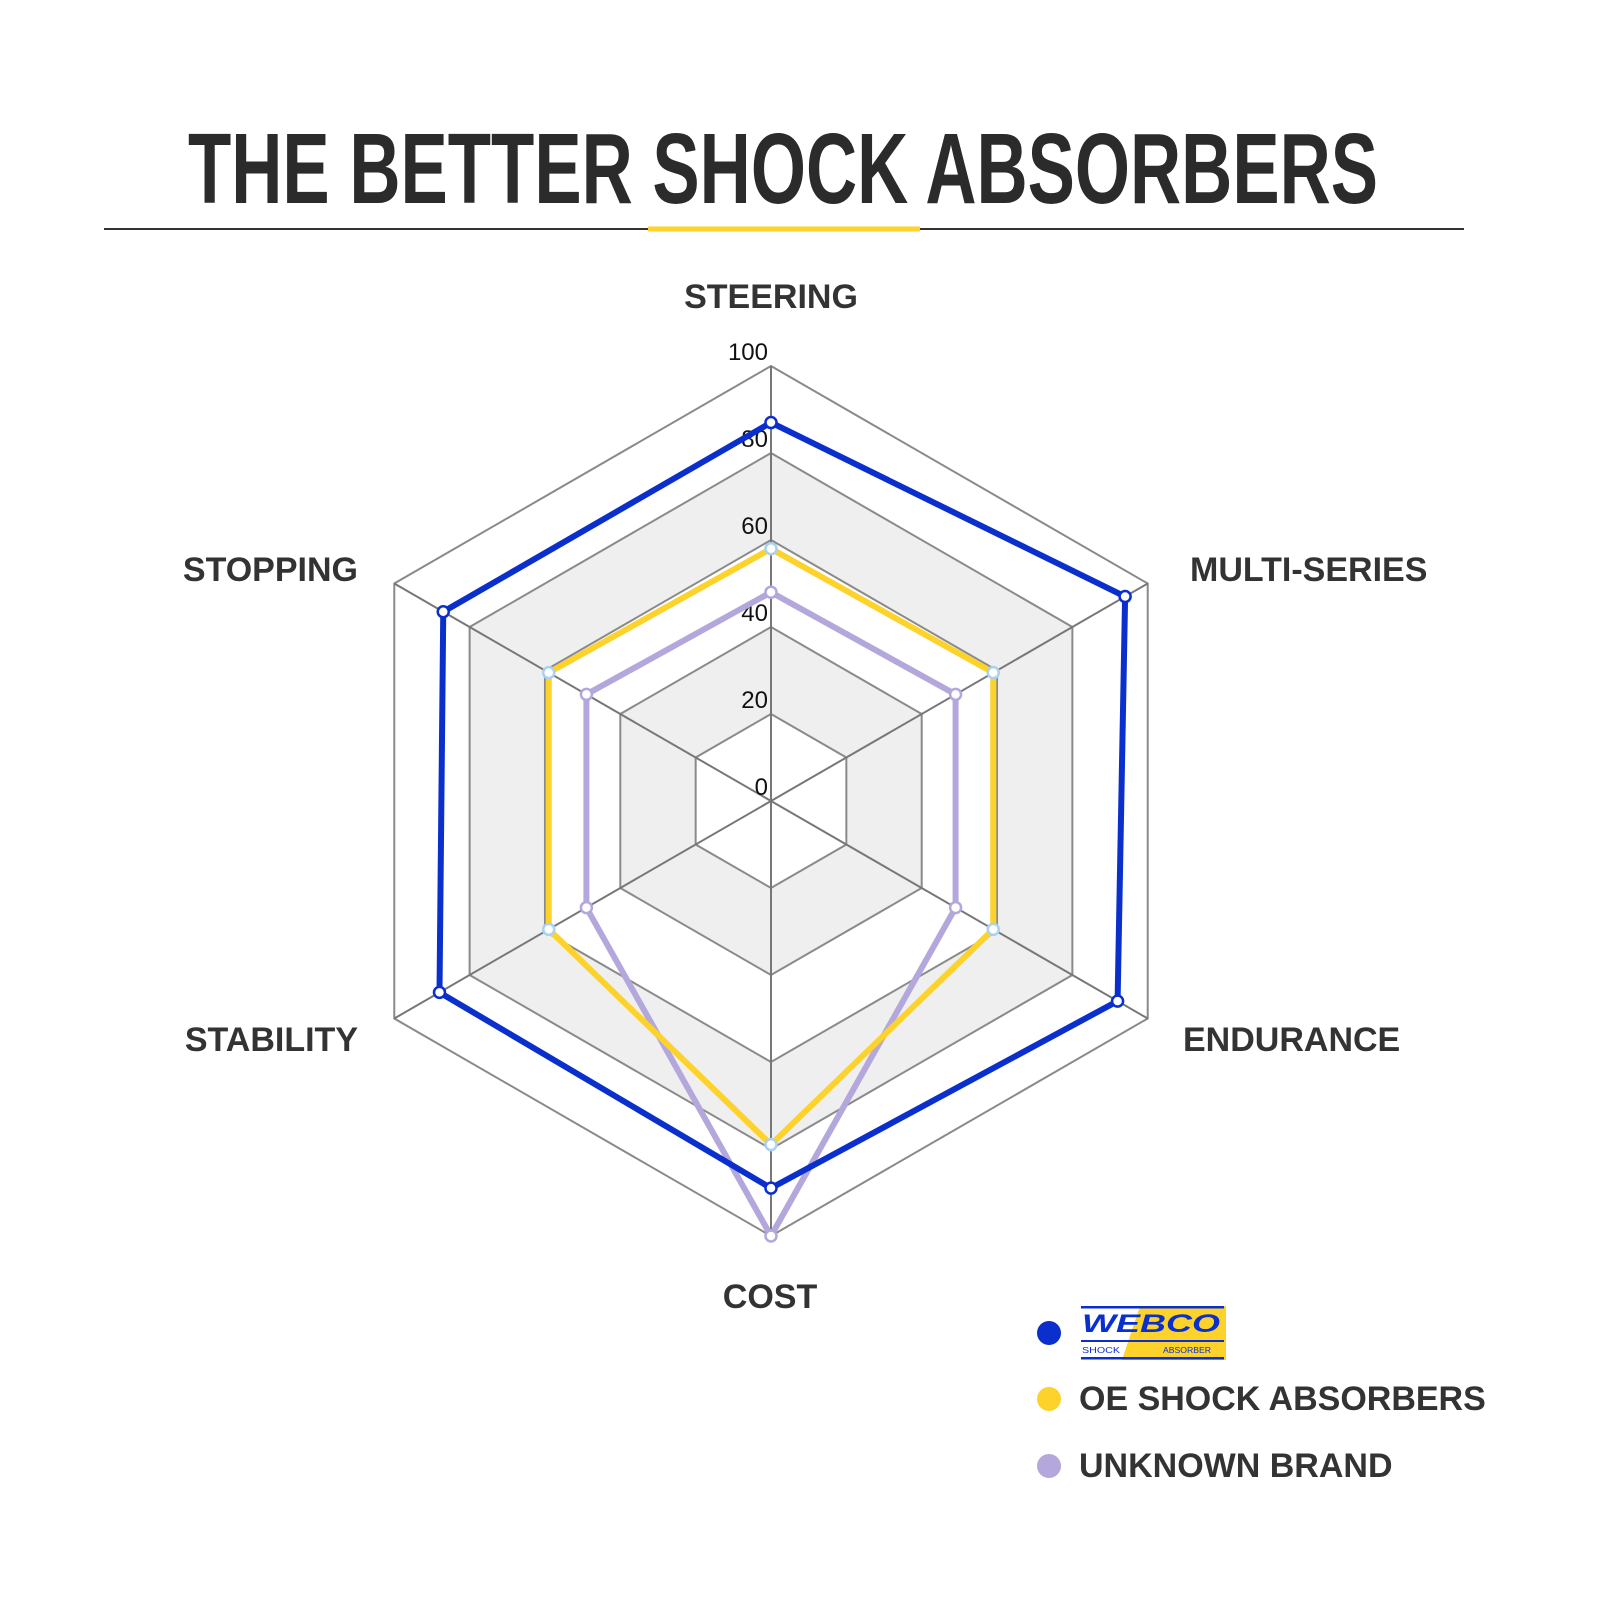 This screenshot has width=1600, height=1600. I want to click on legend-label-unknown: UNKNOWN BRAND, so click(1236, 1466).